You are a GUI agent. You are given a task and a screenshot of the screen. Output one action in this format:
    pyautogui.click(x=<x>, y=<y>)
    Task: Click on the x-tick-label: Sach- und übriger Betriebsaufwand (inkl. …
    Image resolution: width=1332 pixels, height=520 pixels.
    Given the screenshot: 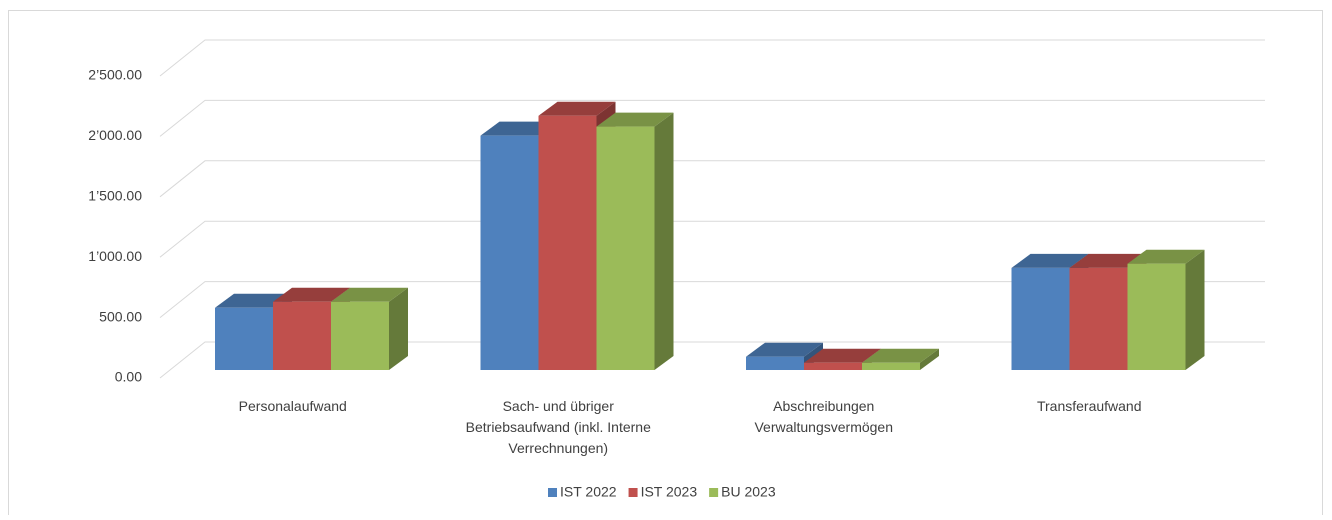 What is the action you would take?
    pyautogui.click(x=558, y=427)
    